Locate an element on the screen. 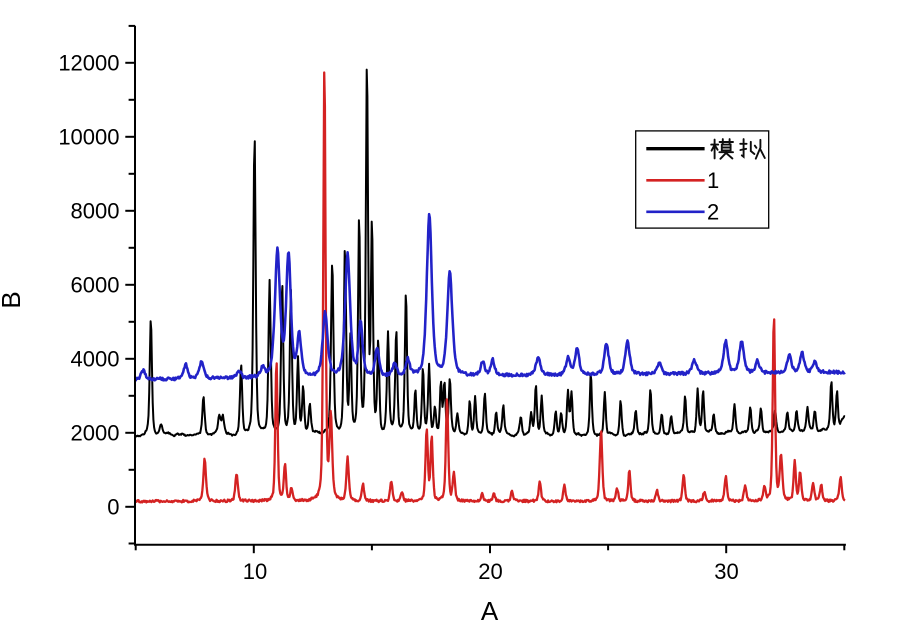 This screenshot has width=900, height=632. svg-text: 1 is located at coordinates (713, 180).